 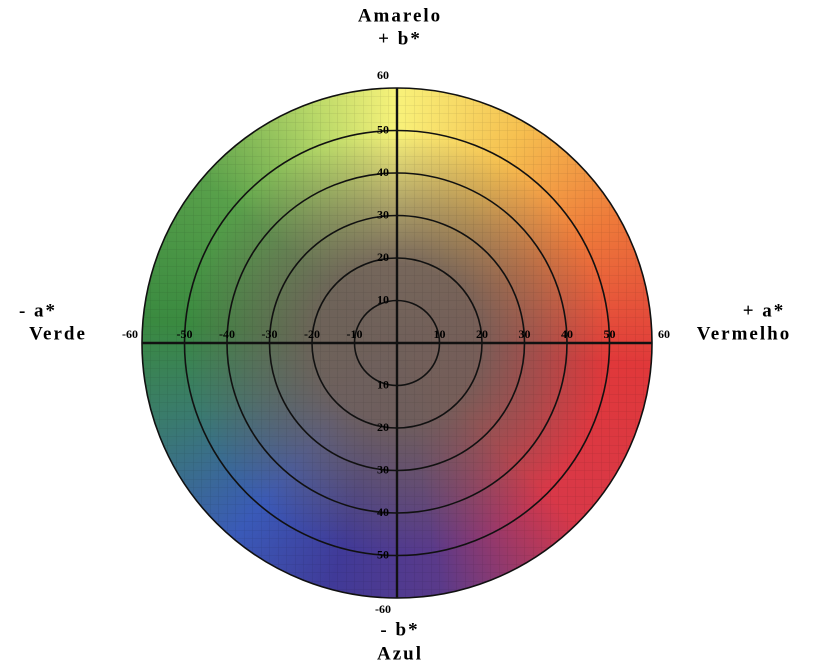 I want to click on a-tick-label: -20, so click(x=312, y=334).